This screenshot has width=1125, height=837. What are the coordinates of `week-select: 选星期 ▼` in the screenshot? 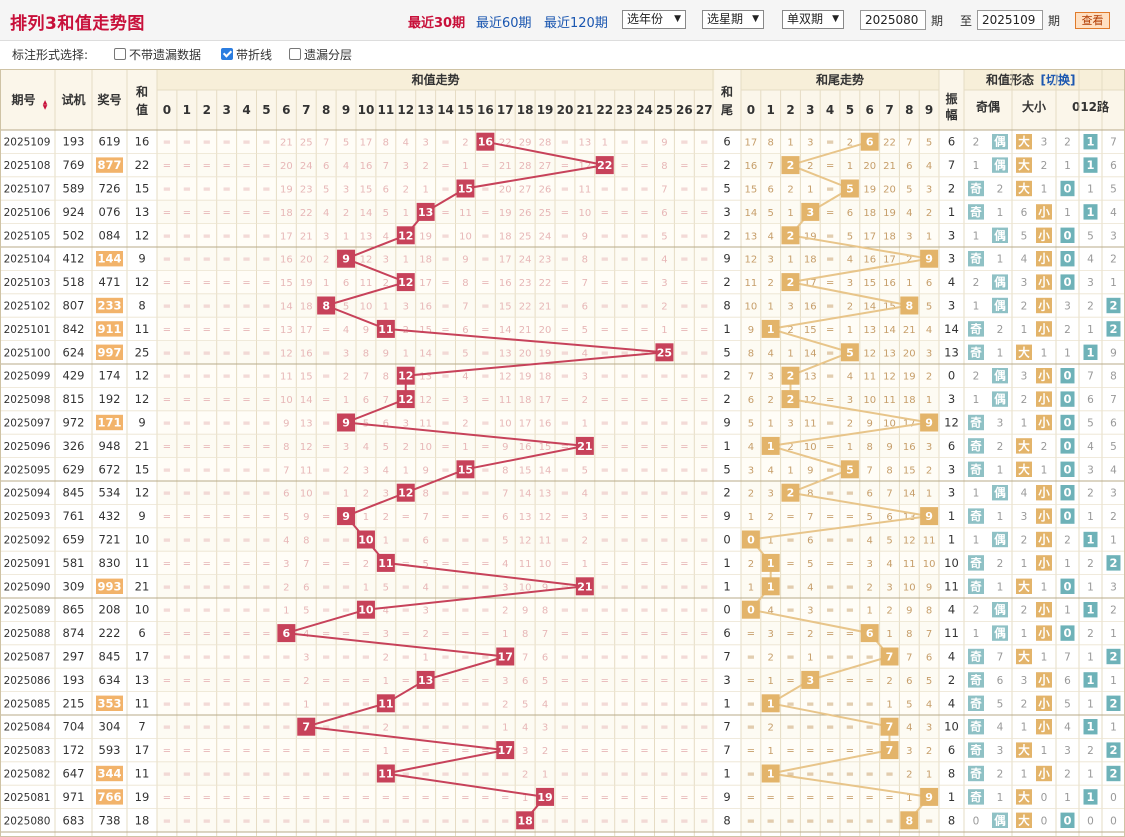 It's located at (733, 19).